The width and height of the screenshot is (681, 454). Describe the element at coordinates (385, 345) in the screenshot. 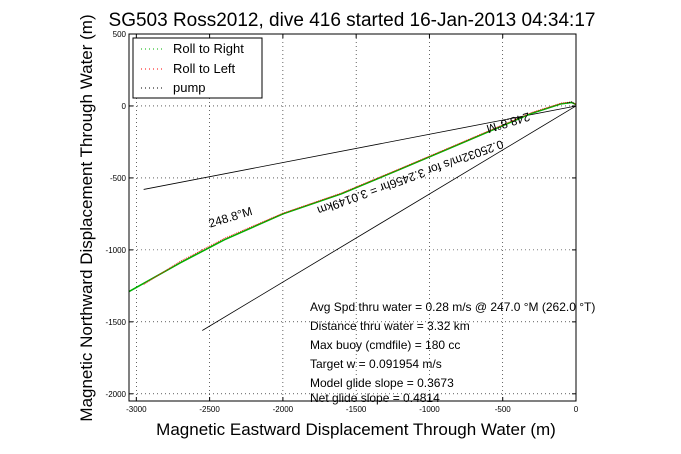

I see `annotation-max-buoy: Max buoy (cmdfile) = 180 cc` at that location.